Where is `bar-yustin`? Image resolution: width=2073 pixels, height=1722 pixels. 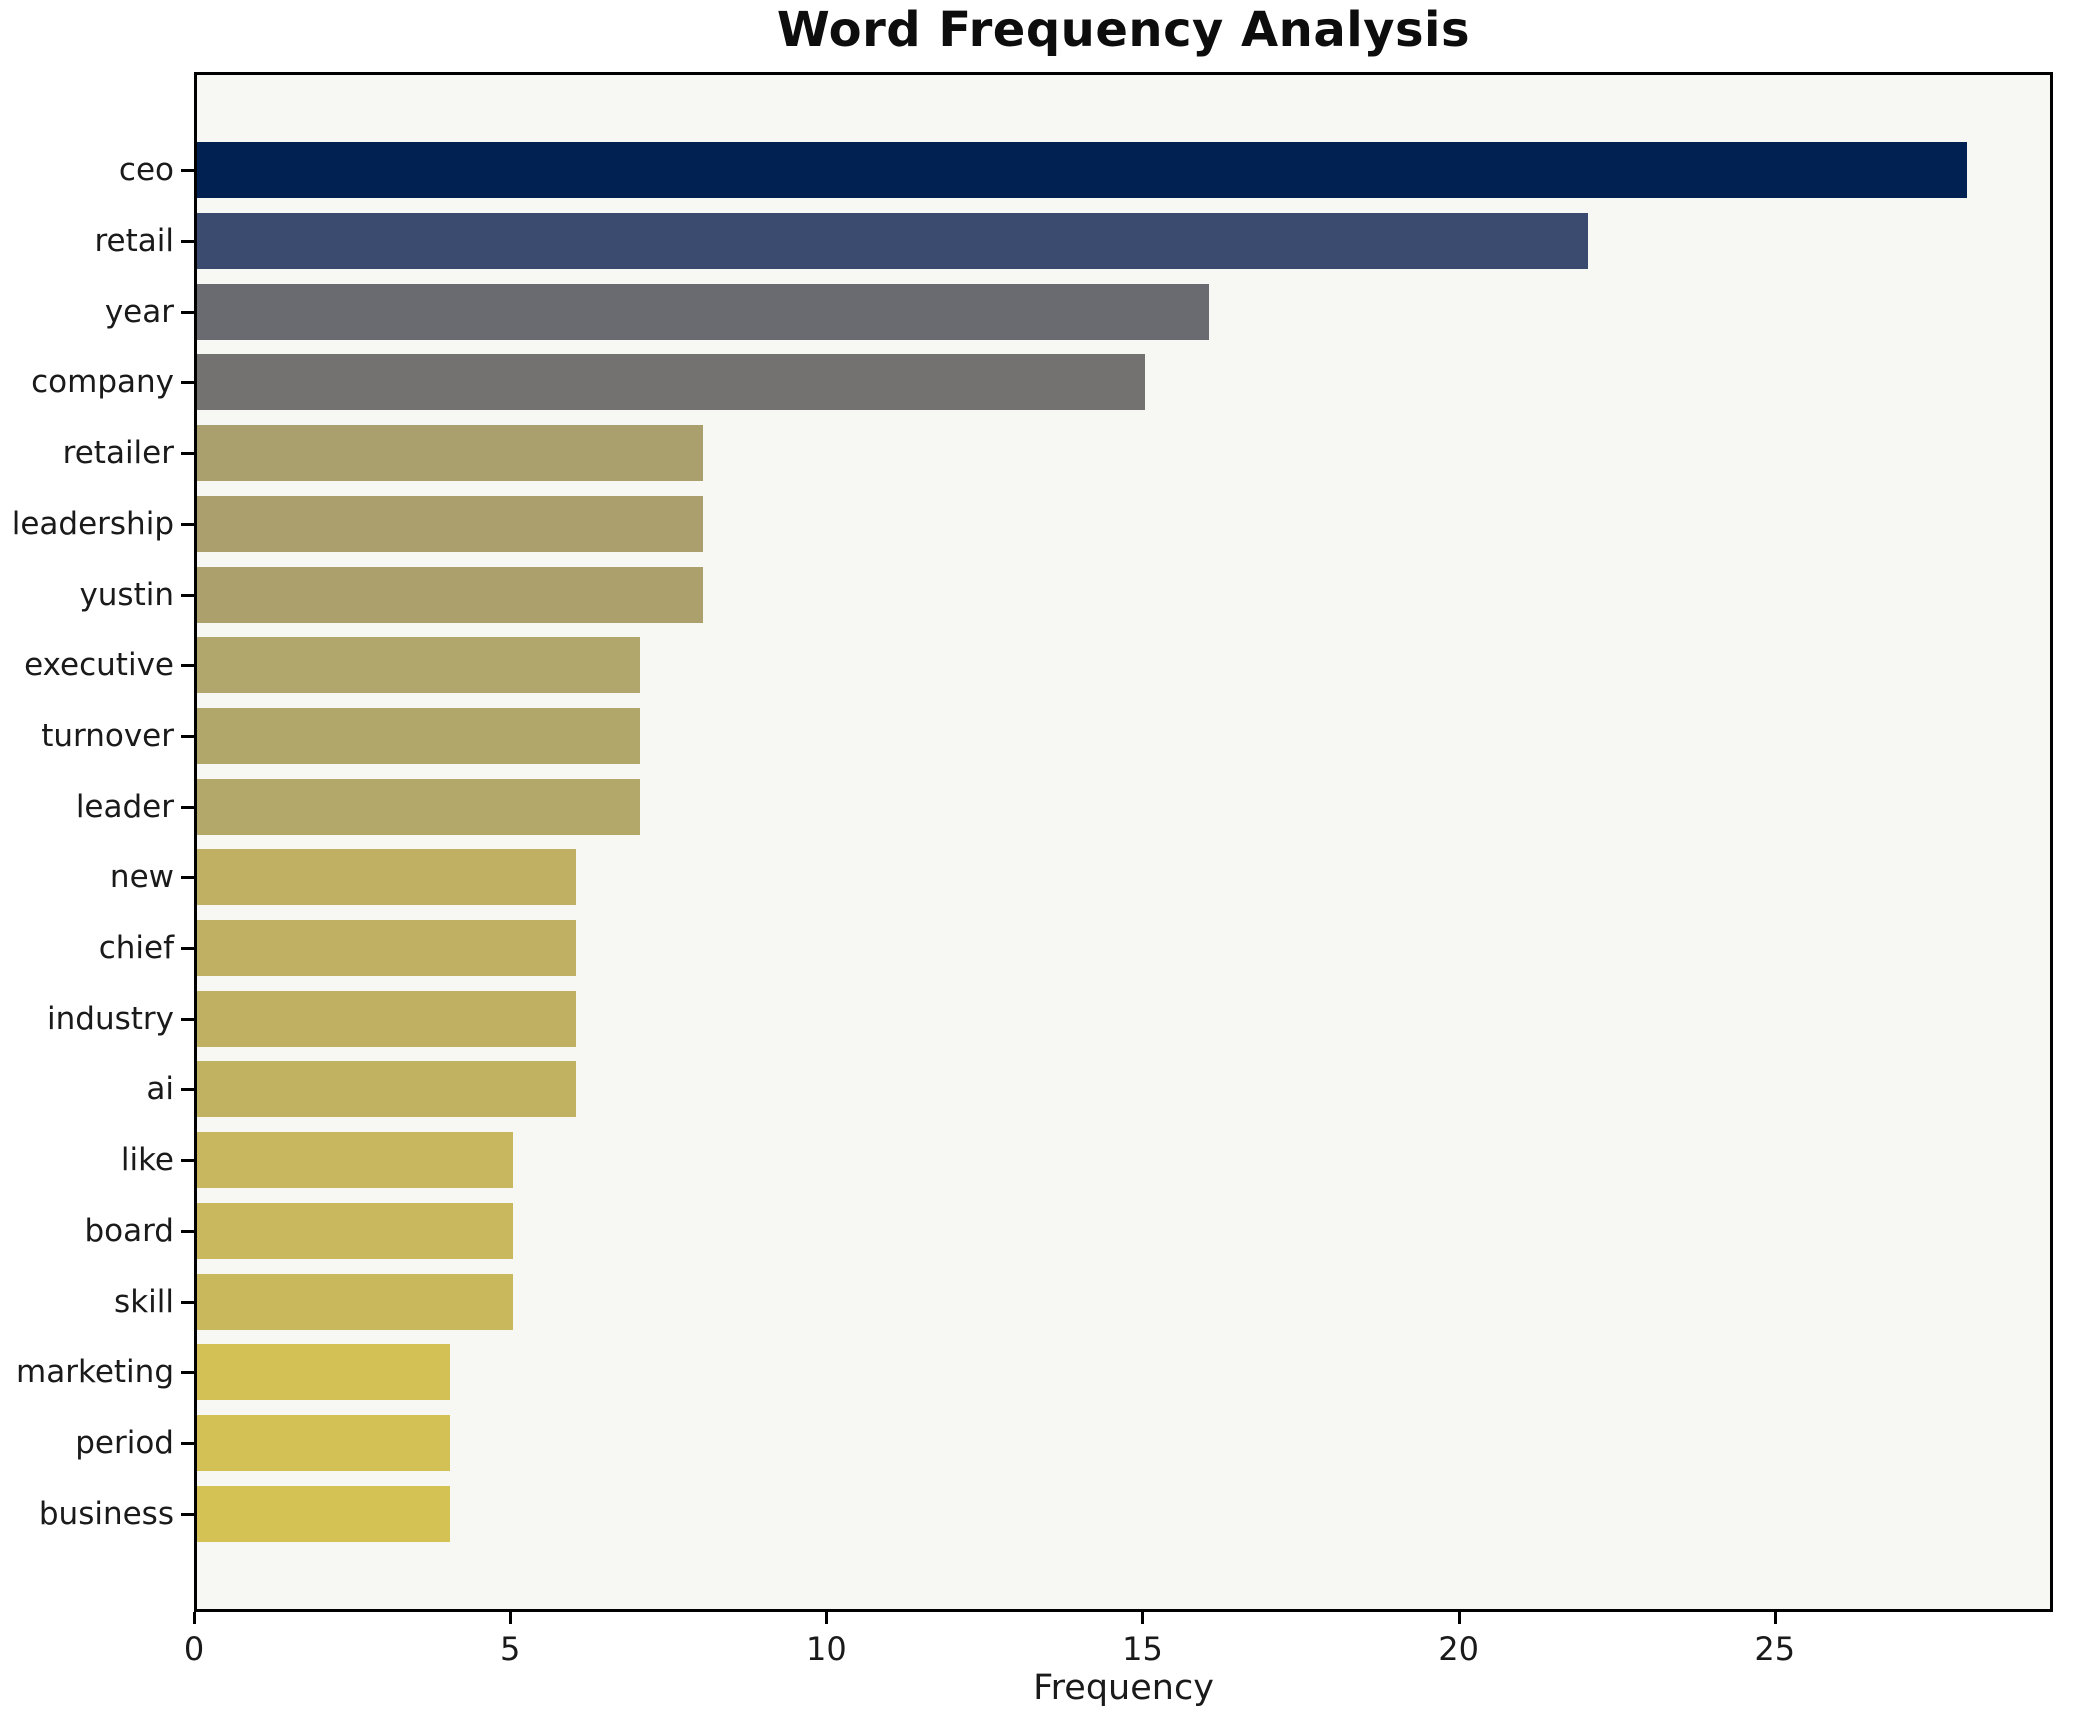
bar-yustin is located at coordinates (450, 594).